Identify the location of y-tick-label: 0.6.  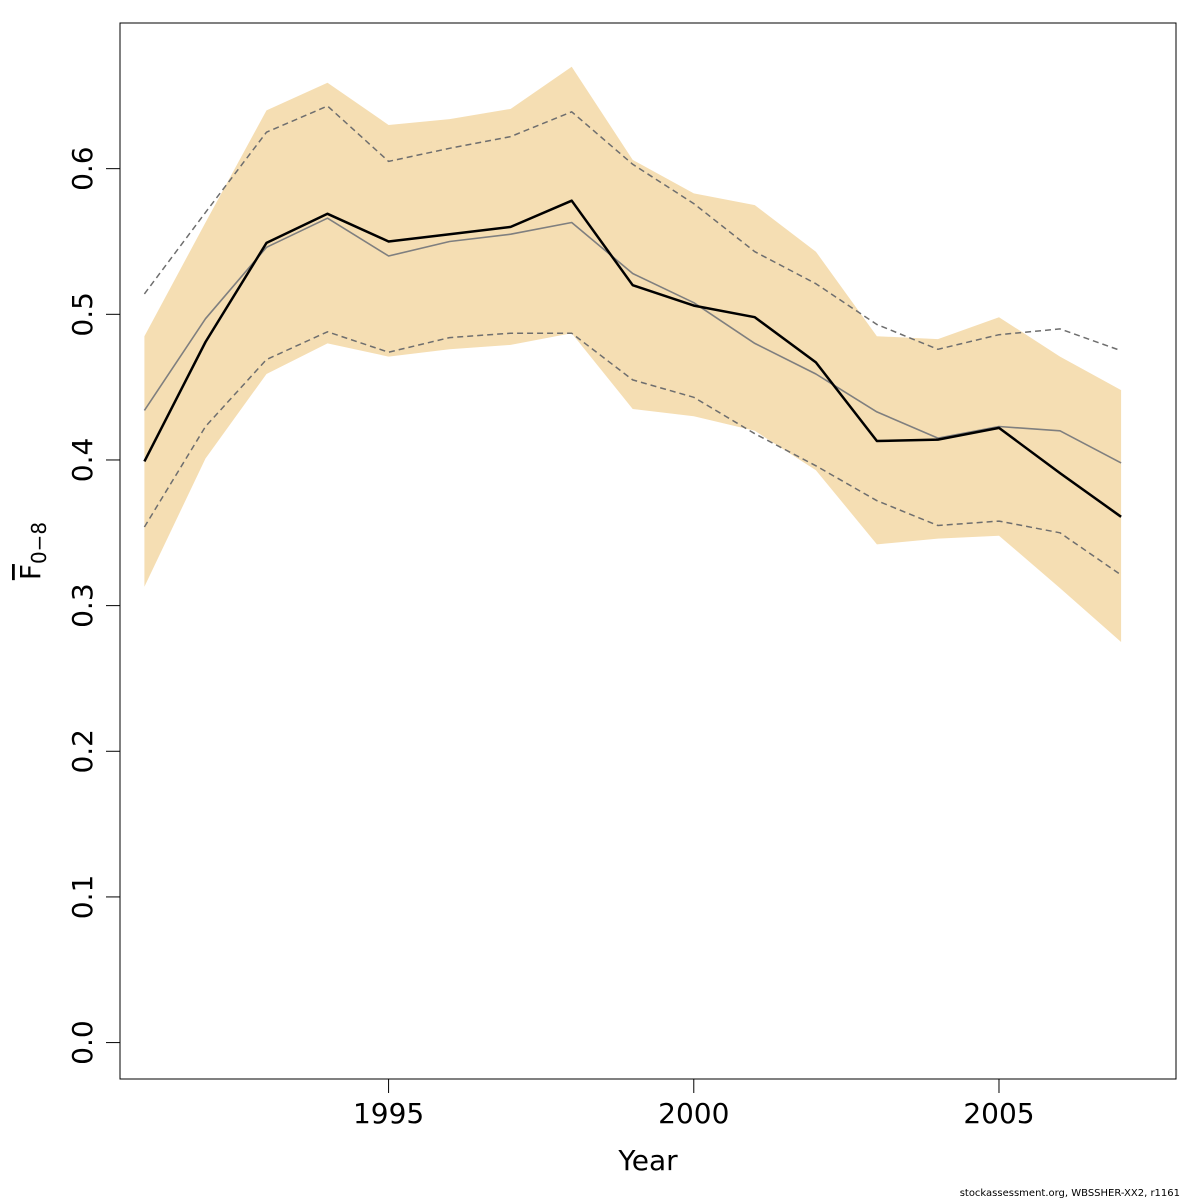
(82, 168).